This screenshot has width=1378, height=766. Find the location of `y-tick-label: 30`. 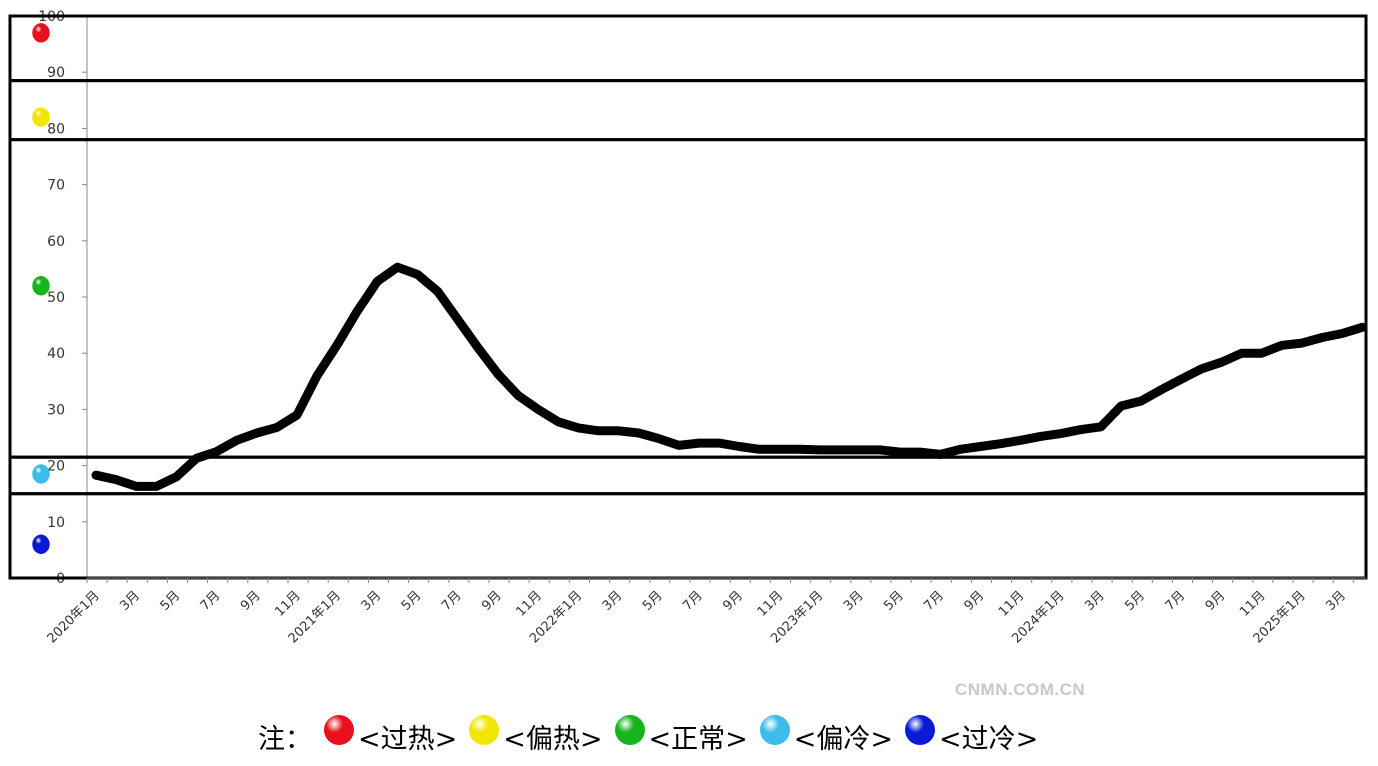

y-tick-label: 30 is located at coordinates (56, 410).